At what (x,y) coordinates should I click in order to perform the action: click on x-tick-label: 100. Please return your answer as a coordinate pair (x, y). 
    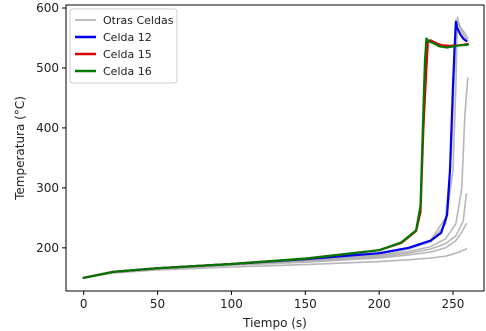
    Looking at the image, I should click on (231, 304).